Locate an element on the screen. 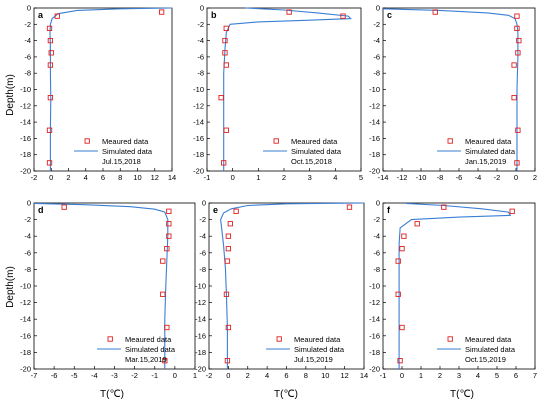 The width and height of the screenshot is (550, 404). panel-letter: d is located at coordinates (41, 210).